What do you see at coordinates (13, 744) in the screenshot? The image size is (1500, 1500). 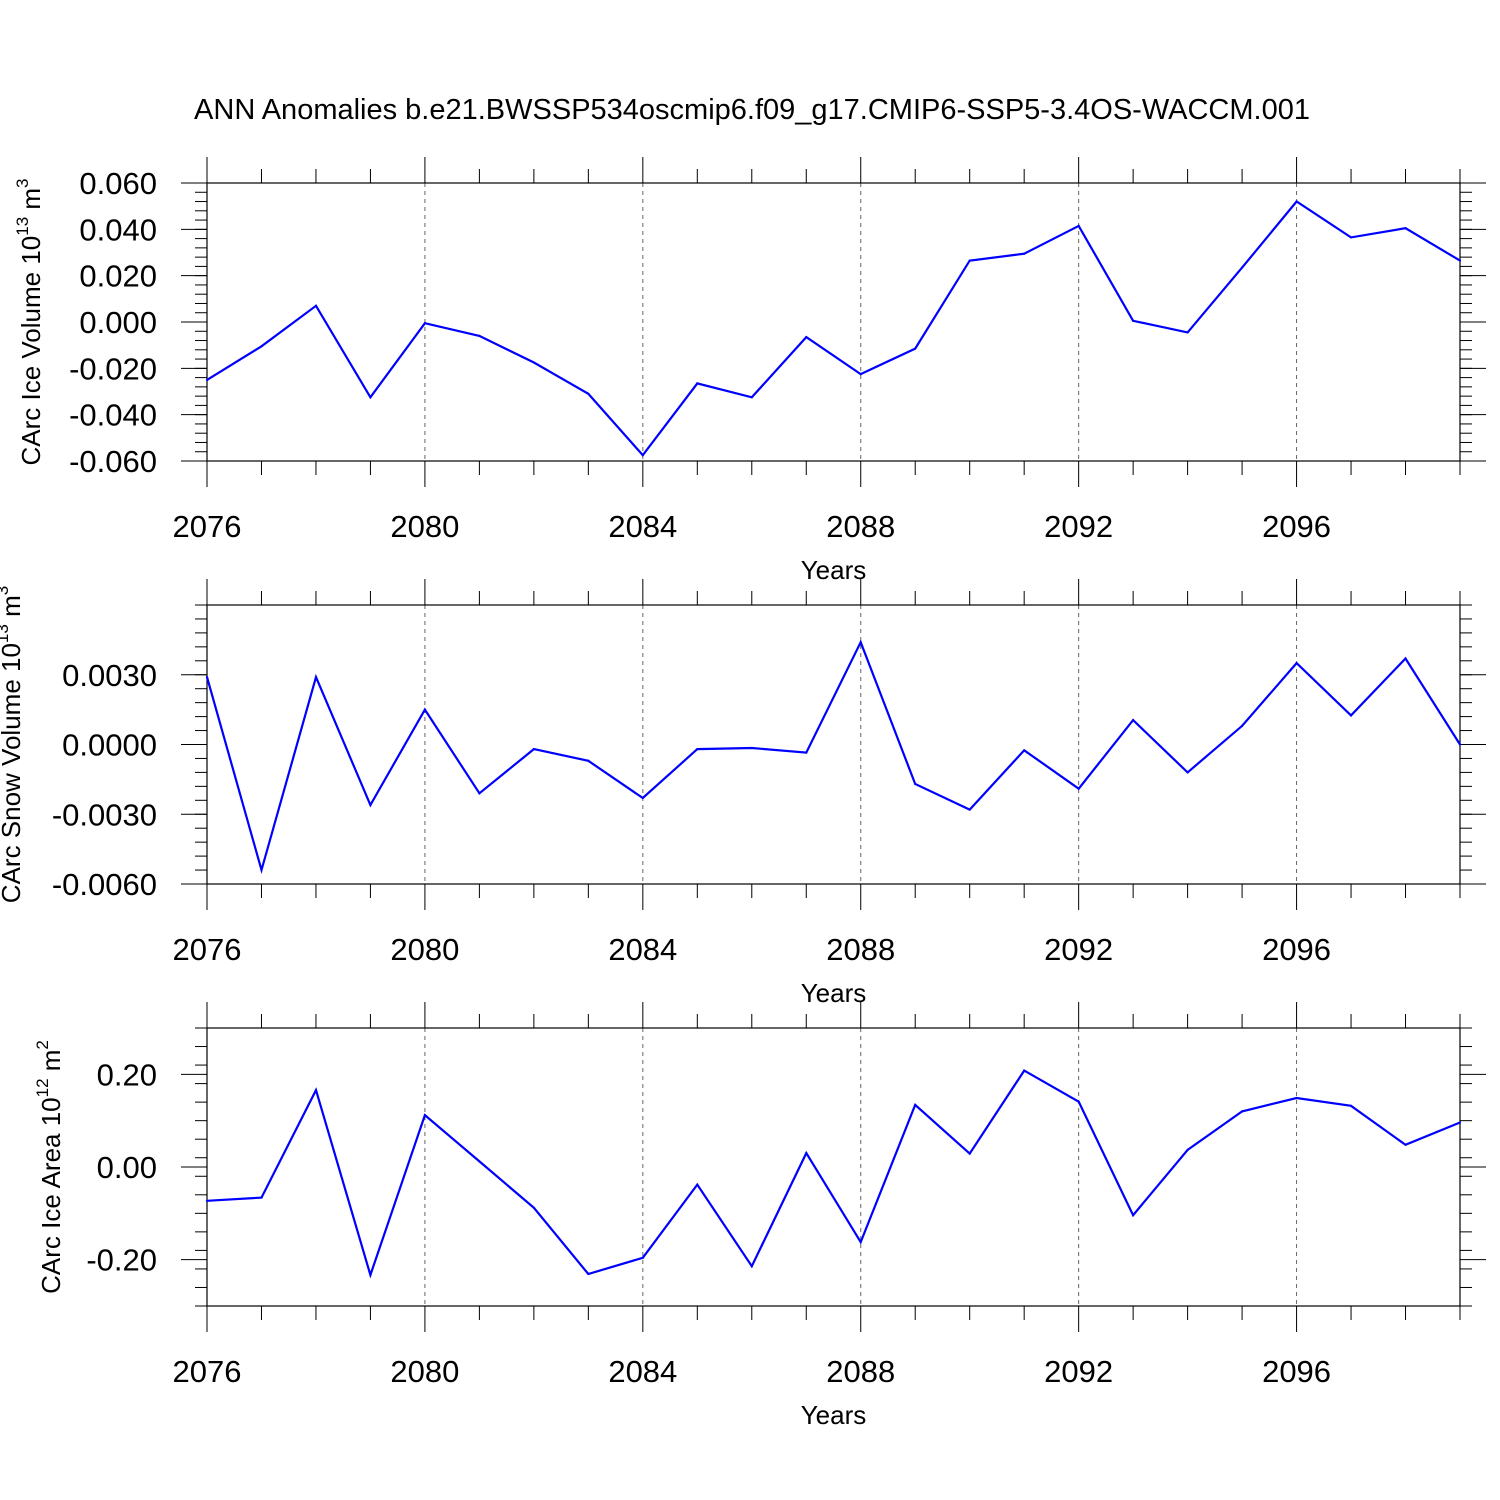 I see `y-axis-label: CArc Snow Volume 1013 m3` at bounding box center [13, 744].